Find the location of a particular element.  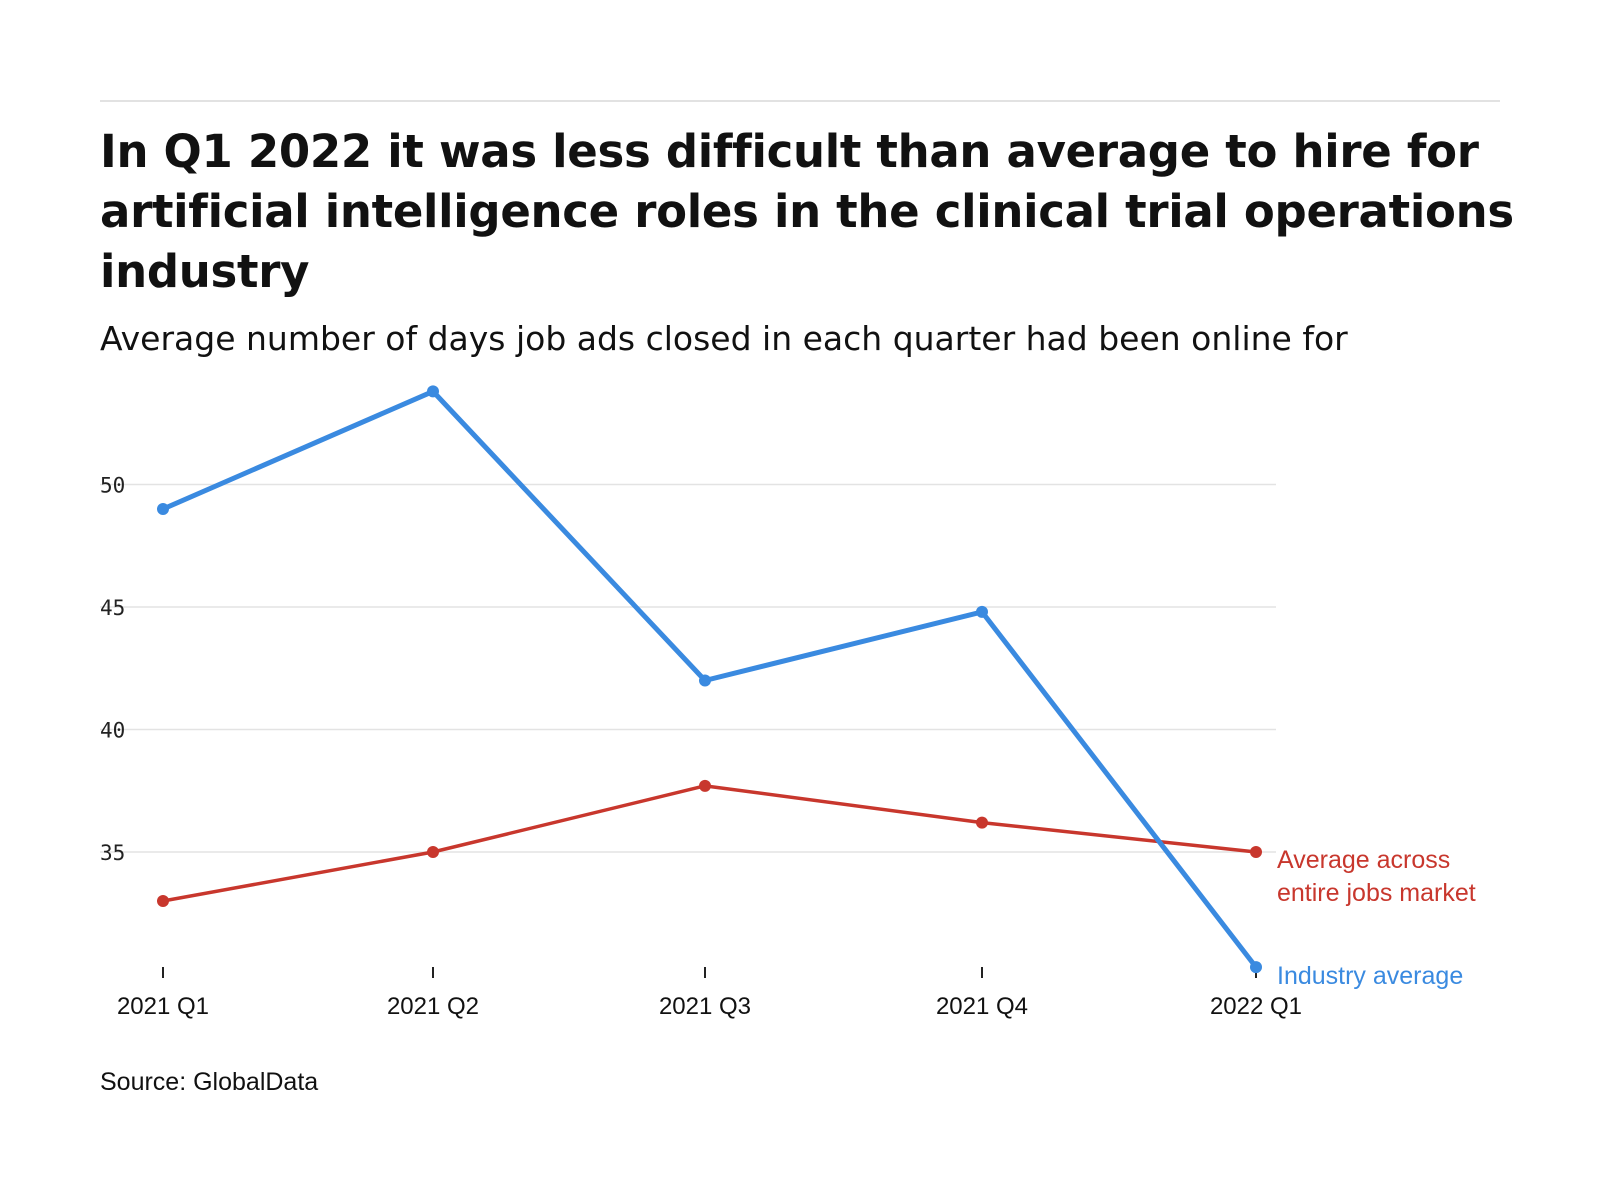

series-line-market is located at coordinates (709, 843).